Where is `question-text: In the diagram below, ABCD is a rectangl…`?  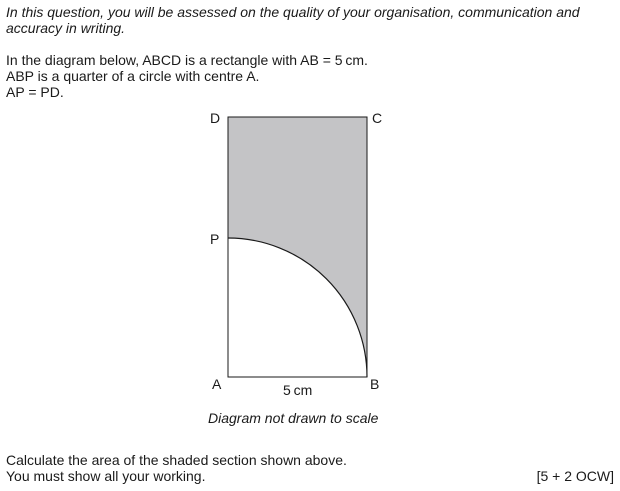
question-text: In the diagram below, ABCD is a rectangl… is located at coordinates (306, 76).